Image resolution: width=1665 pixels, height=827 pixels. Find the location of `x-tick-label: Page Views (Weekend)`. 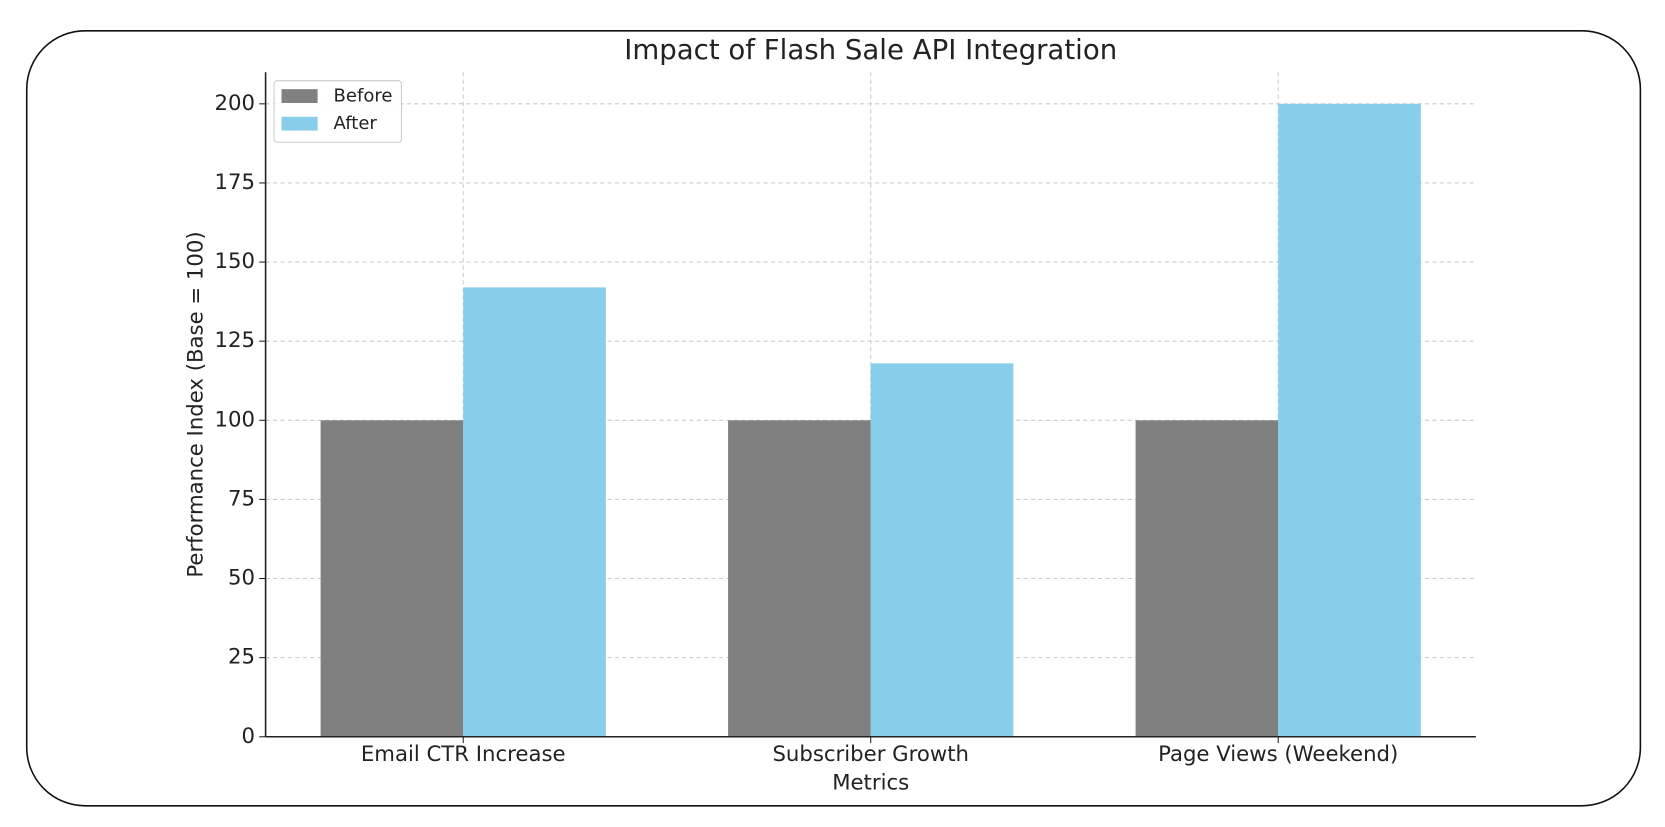

x-tick-label: Page Views (Weekend) is located at coordinates (1278, 754).